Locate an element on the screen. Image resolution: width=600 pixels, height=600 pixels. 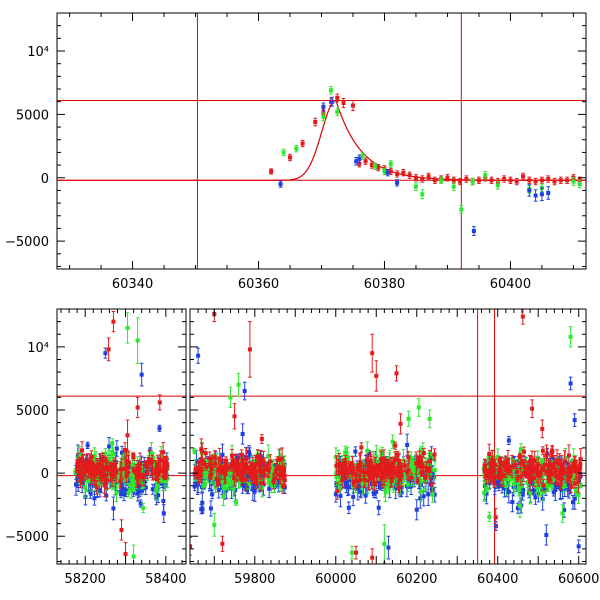
x-tick-label: 58400 is located at coordinates (165, 579).